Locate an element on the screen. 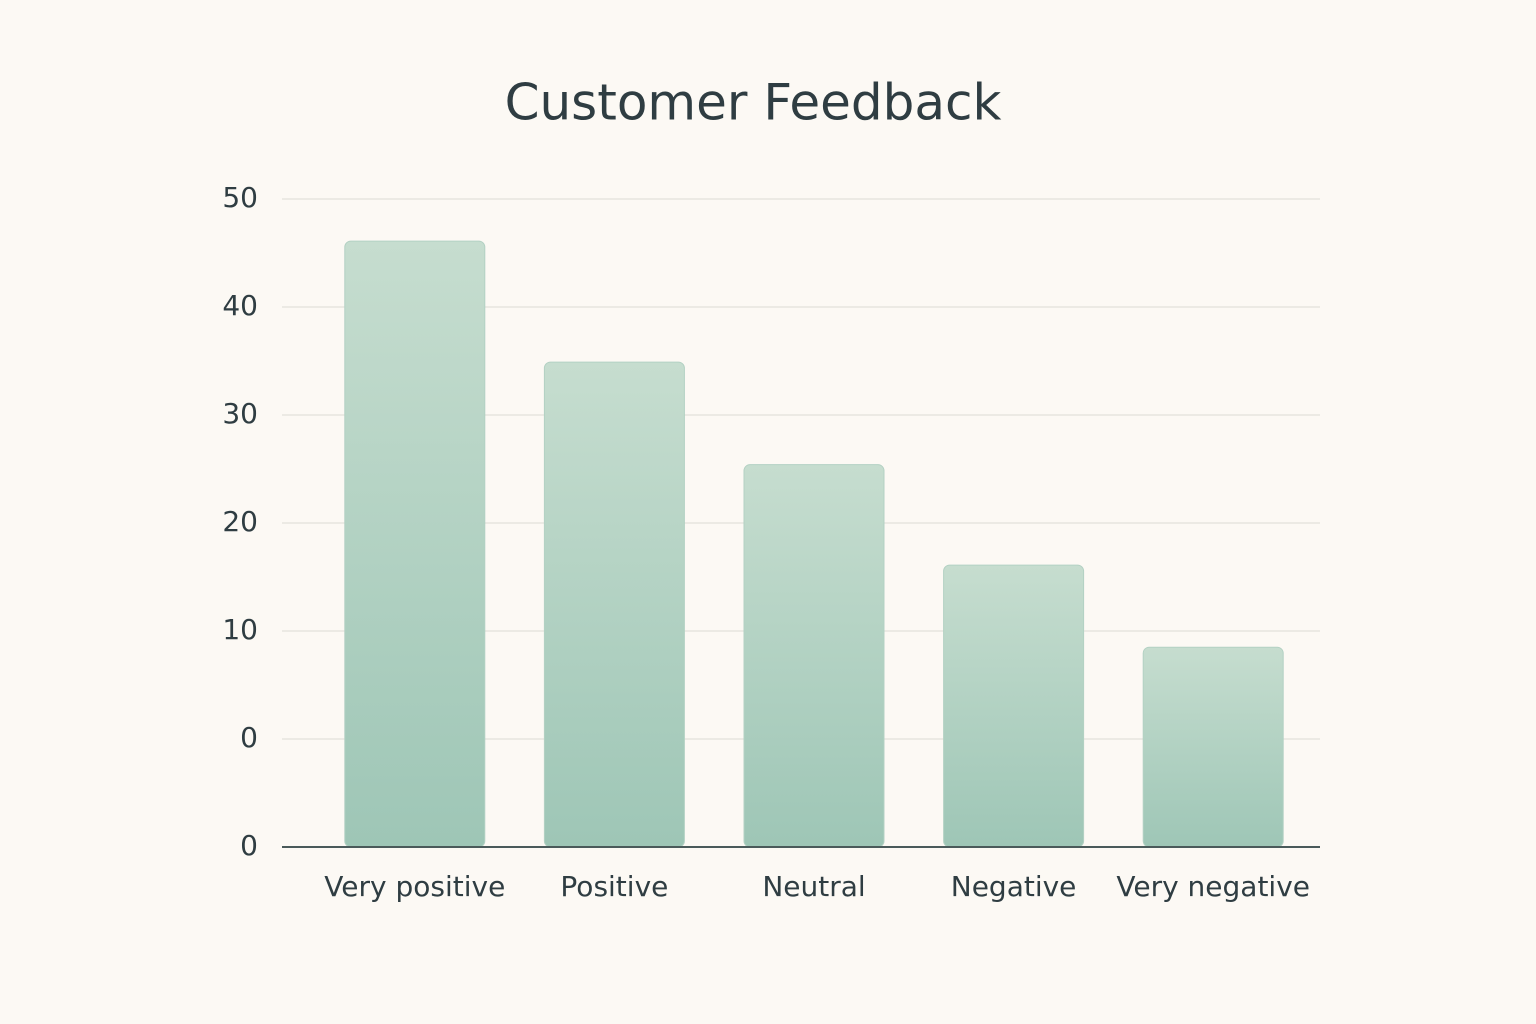  x-tick-label: Very positive is located at coordinates (414, 886).